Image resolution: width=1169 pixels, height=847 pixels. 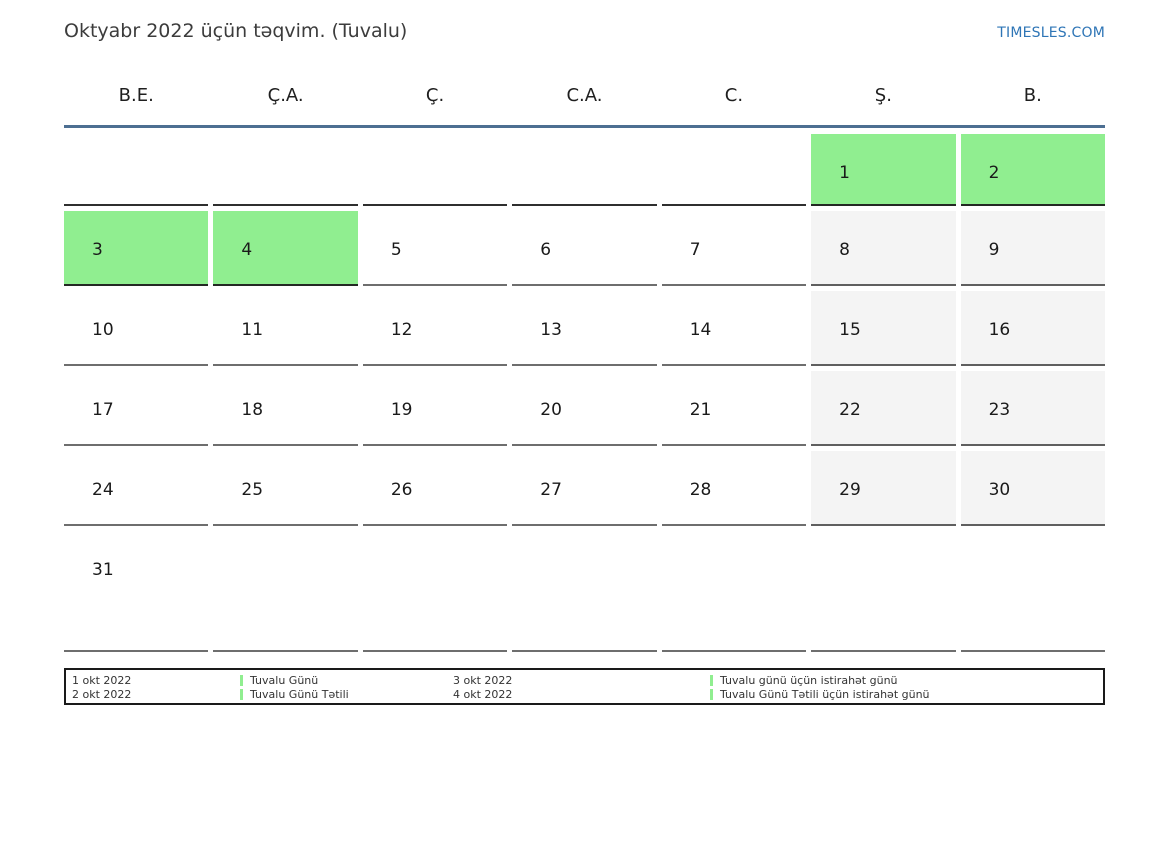 What do you see at coordinates (809, 680) in the screenshot?
I see `legend-label: Tuvalu günü üçün istirahət günü` at bounding box center [809, 680].